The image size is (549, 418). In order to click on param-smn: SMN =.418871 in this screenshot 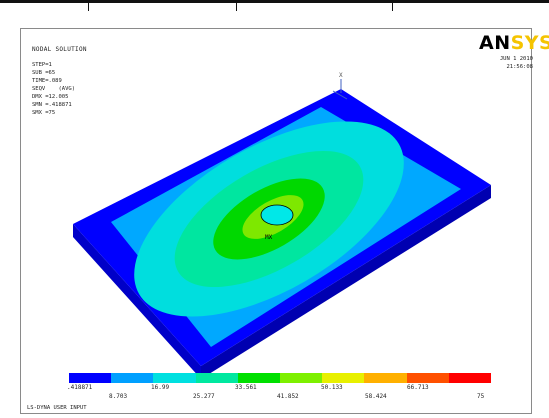, I will do `click(52, 105)`.